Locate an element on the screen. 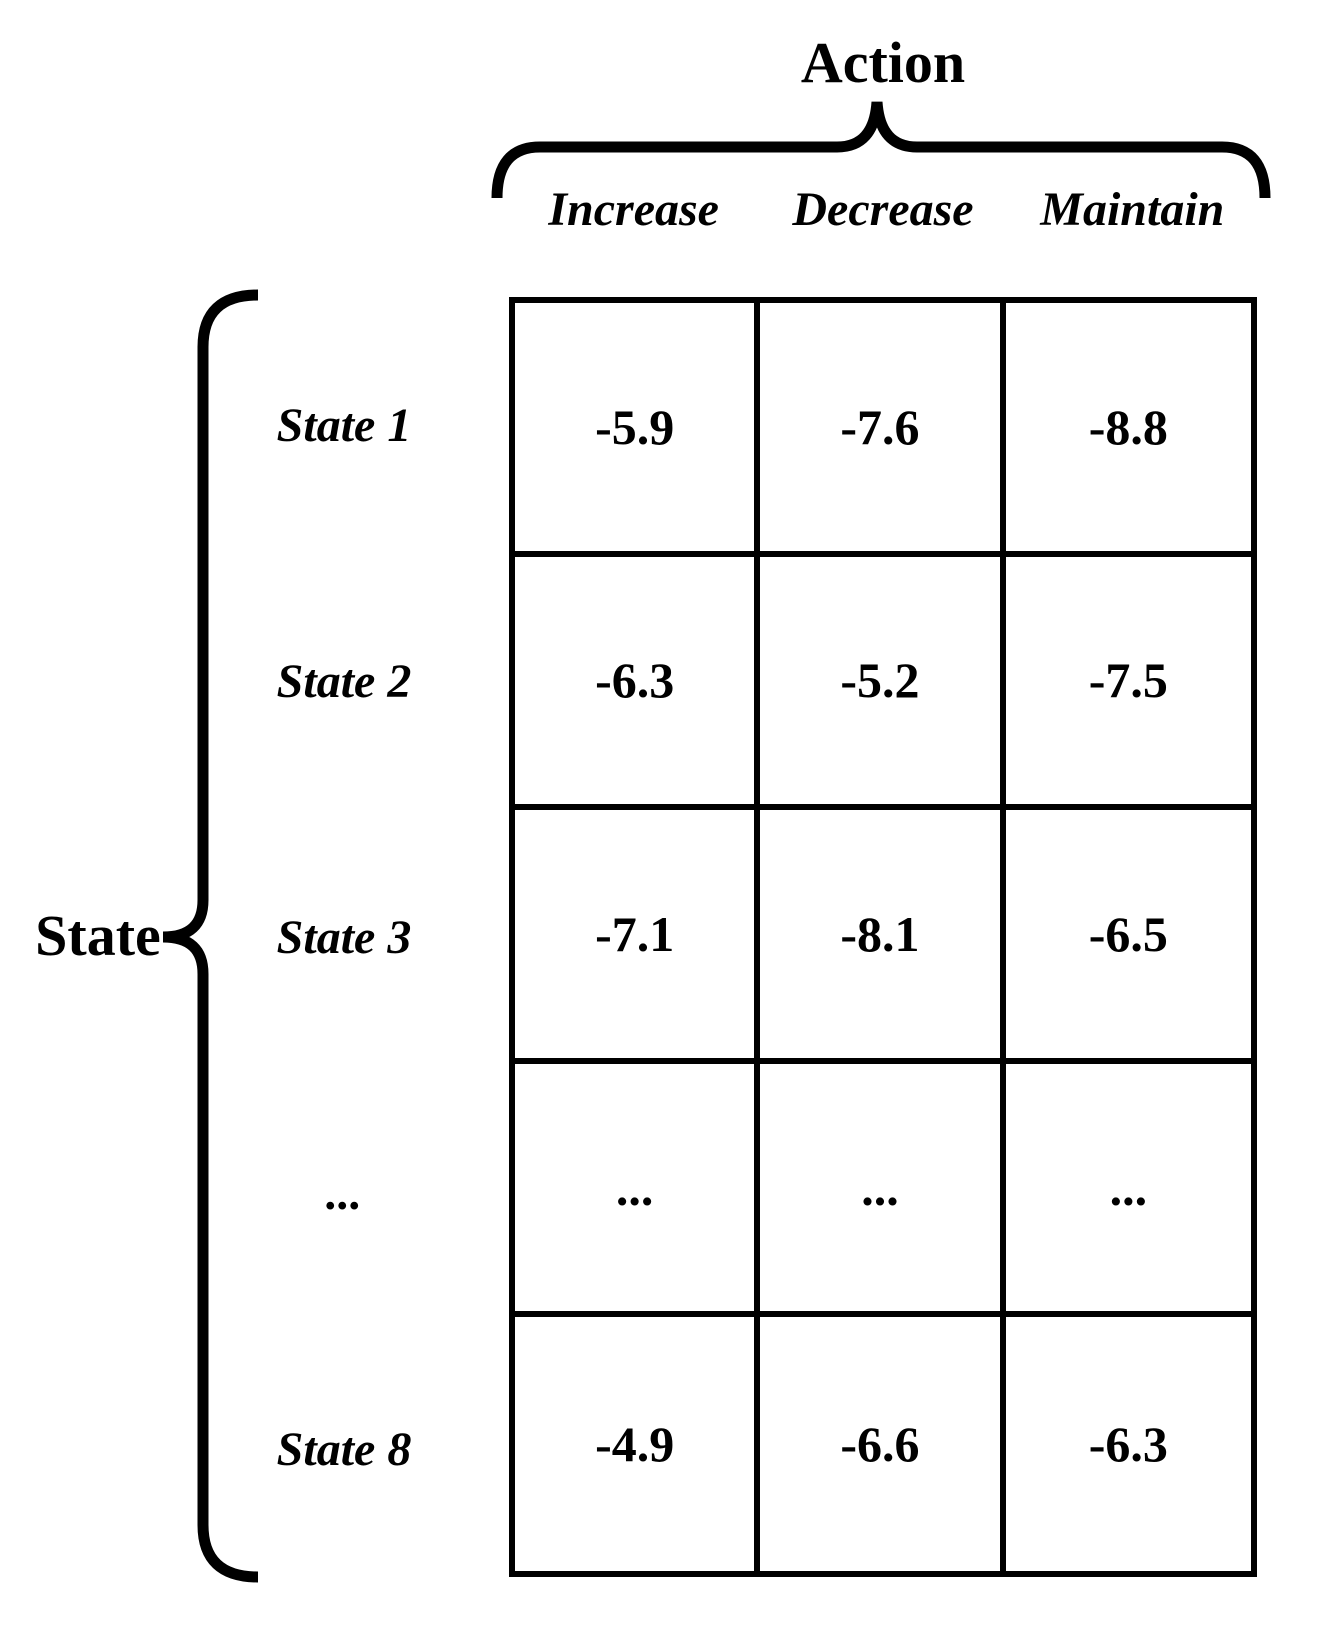  column-header-row: Increase Decrease Maintain is located at coordinates (883, 209).